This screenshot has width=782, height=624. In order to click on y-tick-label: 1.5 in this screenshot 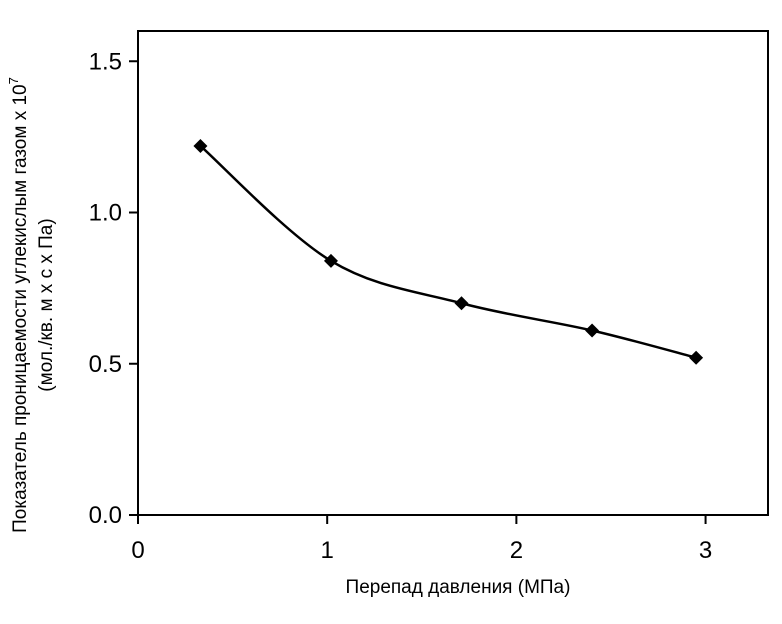, I will do `click(105, 61)`.